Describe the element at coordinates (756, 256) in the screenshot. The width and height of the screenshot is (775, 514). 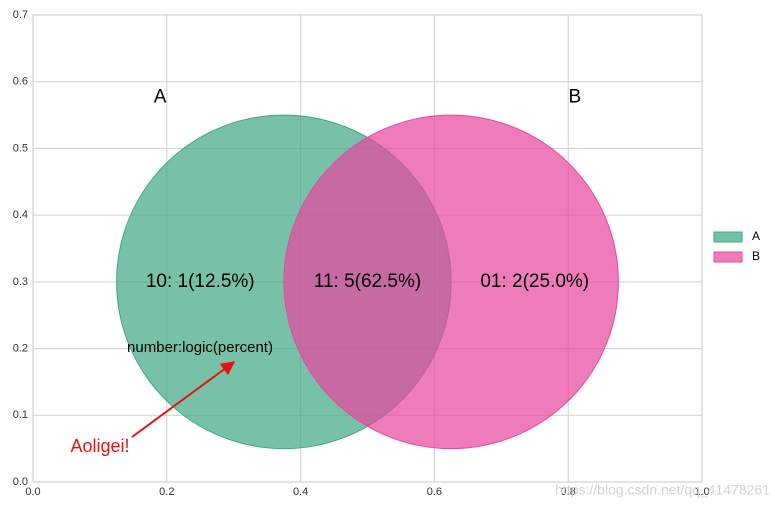
I see `legend-label: B` at that location.